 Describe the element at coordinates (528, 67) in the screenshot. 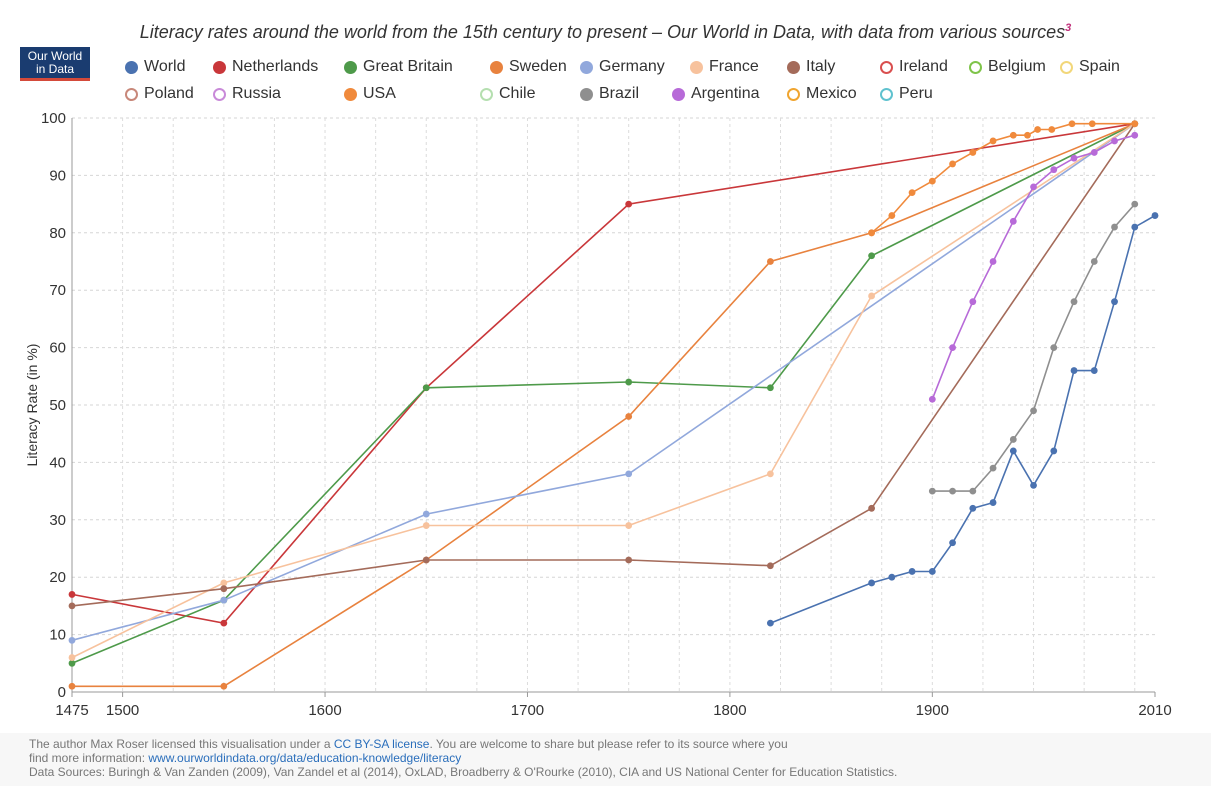

I see `legend-item-sweden: Sweden` at that location.